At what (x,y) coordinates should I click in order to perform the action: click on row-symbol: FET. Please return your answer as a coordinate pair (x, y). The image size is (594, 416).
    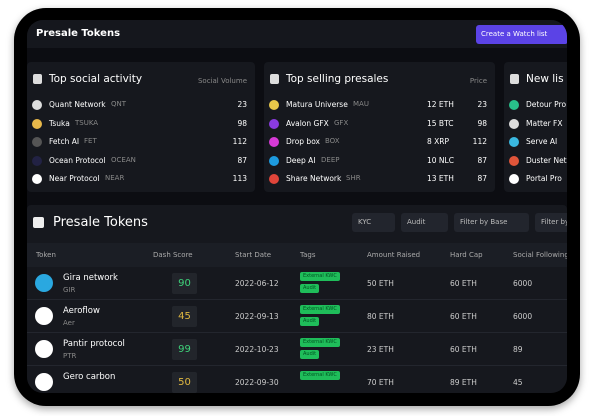
    Looking at the image, I should click on (90, 141).